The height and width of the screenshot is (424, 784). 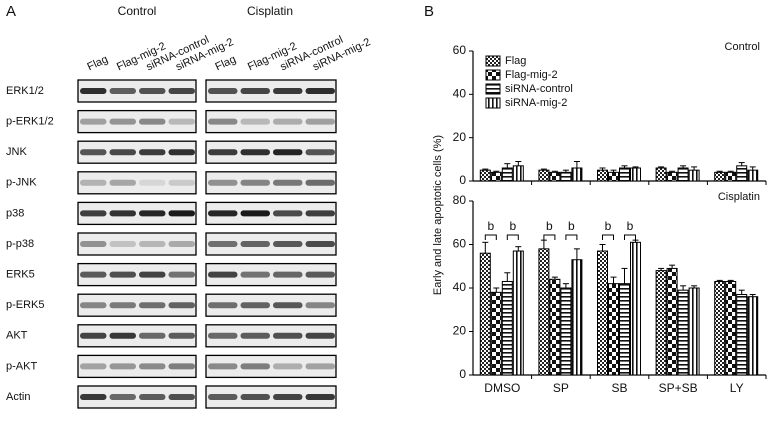 I want to click on x-tick-label: DMSO, so click(x=502, y=388).